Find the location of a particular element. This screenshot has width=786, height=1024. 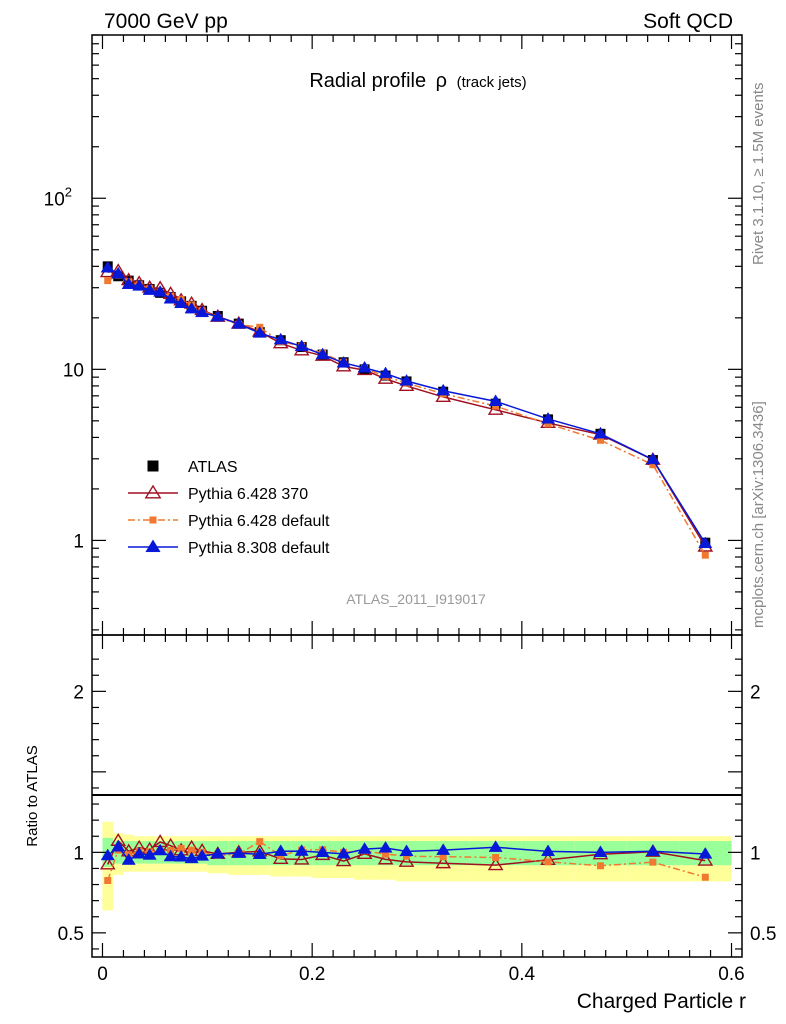

ratio-tick-label-left: 2 is located at coordinates (78, 692).